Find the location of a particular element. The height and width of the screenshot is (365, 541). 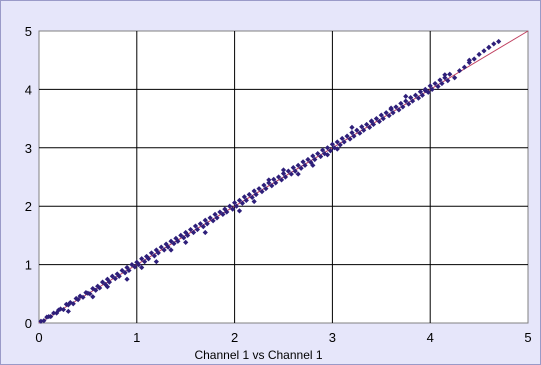

x-axis-title: Channel 1 vs Channel 1 is located at coordinates (258, 355).